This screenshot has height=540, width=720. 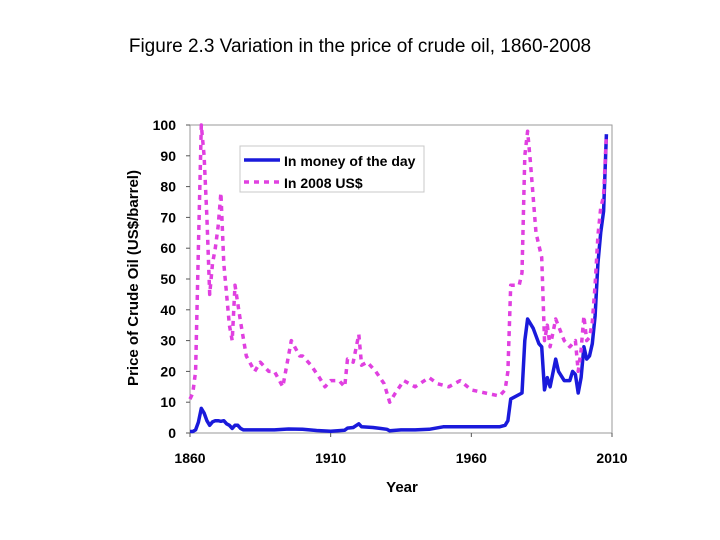 What do you see at coordinates (168, 371) in the screenshot?
I see `y-tick-label: 20` at bounding box center [168, 371].